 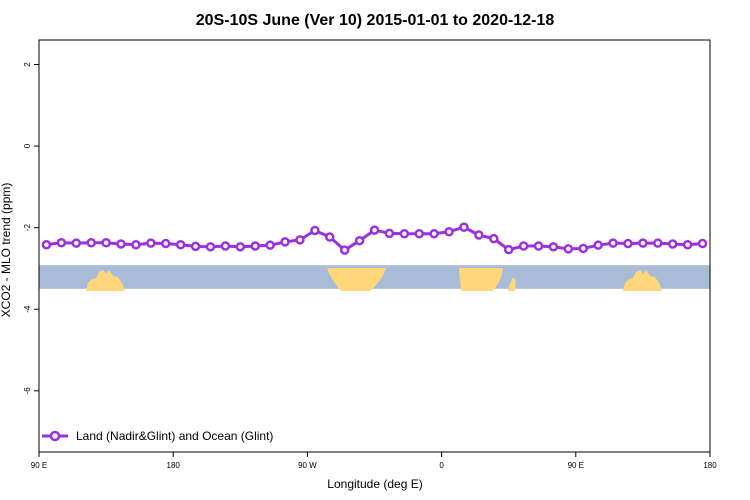 What do you see at coordinates (55, 436) in the screenshot?
I see `legend-marker` at bounding box center [55, 436].